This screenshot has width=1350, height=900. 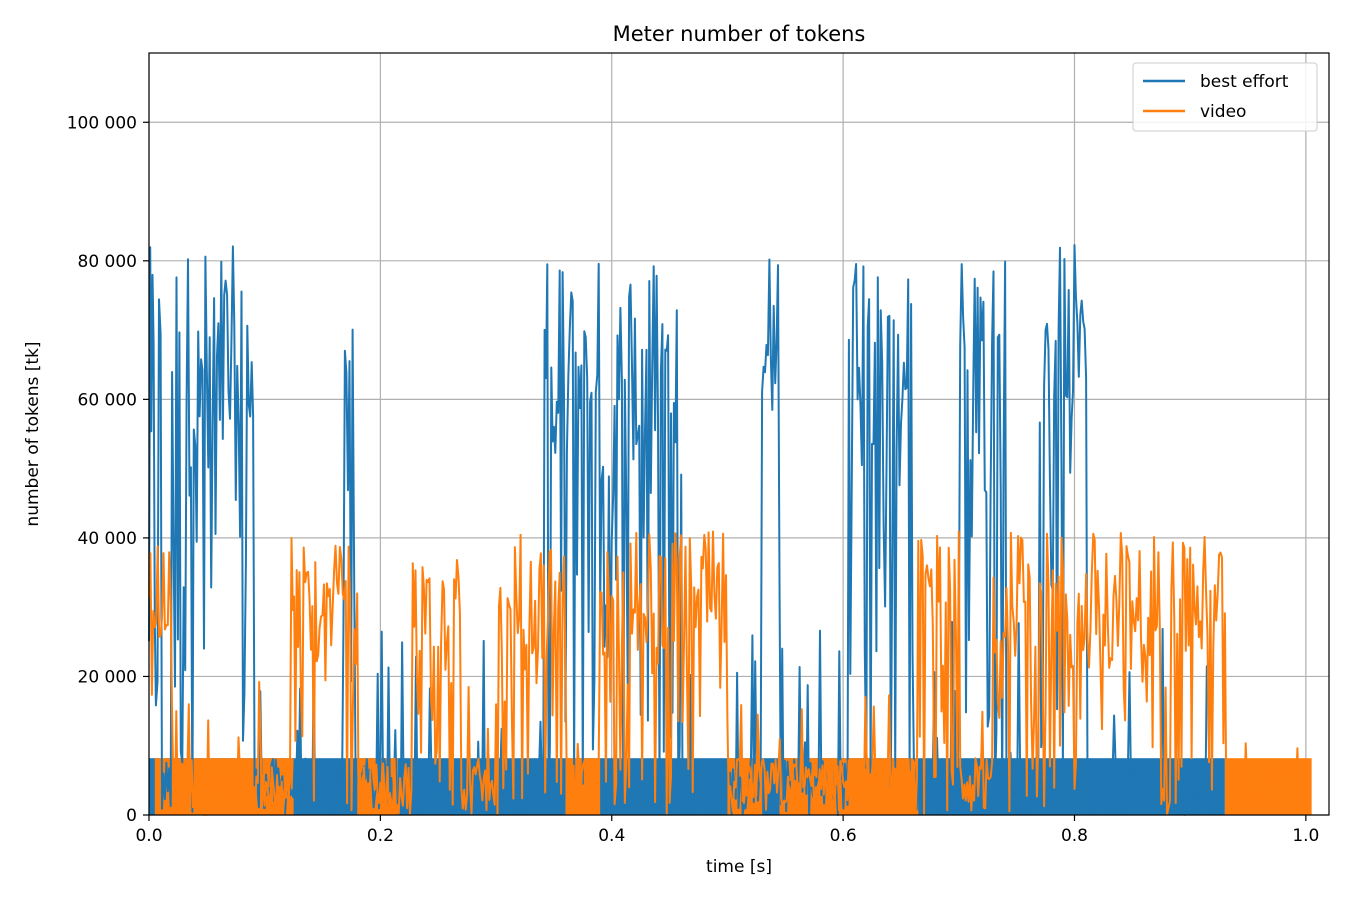 What do you see at coordinates (727, 830) in the screenshot?
I see `x-axis-ticks: 0.0 0.2 0.4 0.6 0.8 1.0` at bounding box center [727, 830].